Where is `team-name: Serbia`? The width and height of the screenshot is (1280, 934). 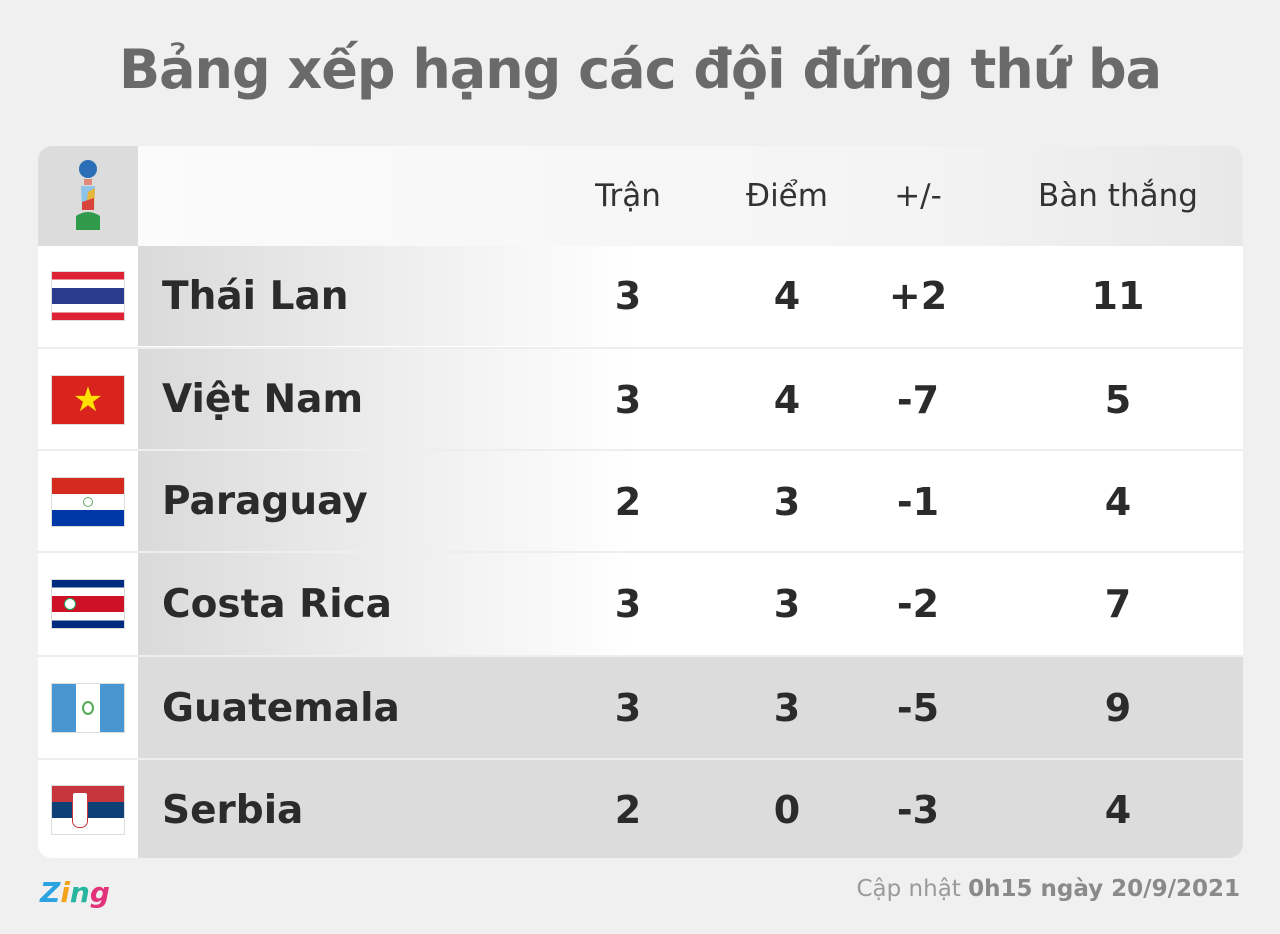
team-name: Serbia is located at coordinates (233, 810).